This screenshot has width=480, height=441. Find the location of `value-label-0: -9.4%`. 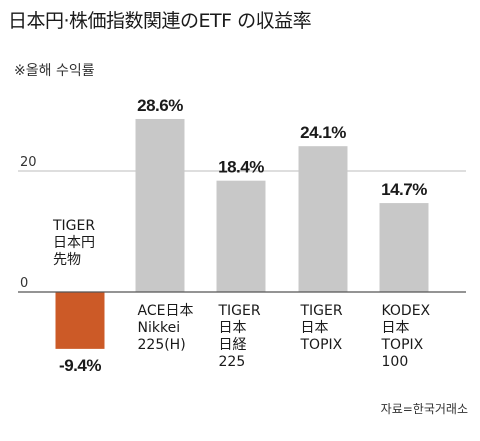

value-label-0: -9.4% is located at coordinates (80, 365).